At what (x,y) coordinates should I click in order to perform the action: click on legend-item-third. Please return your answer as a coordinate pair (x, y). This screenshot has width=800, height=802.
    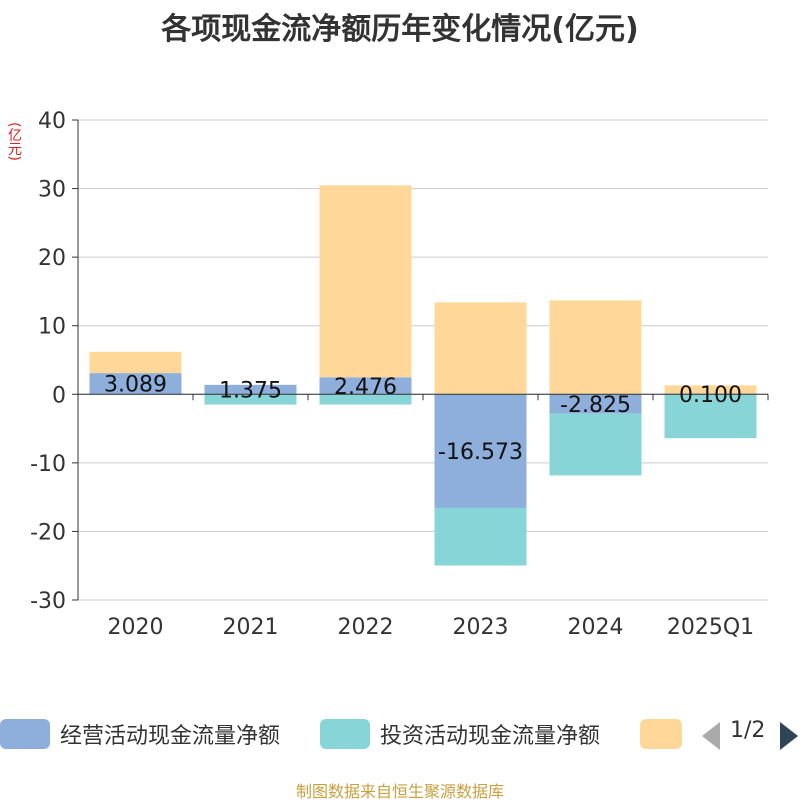
    Looking at the image, I should click on (666, 734).